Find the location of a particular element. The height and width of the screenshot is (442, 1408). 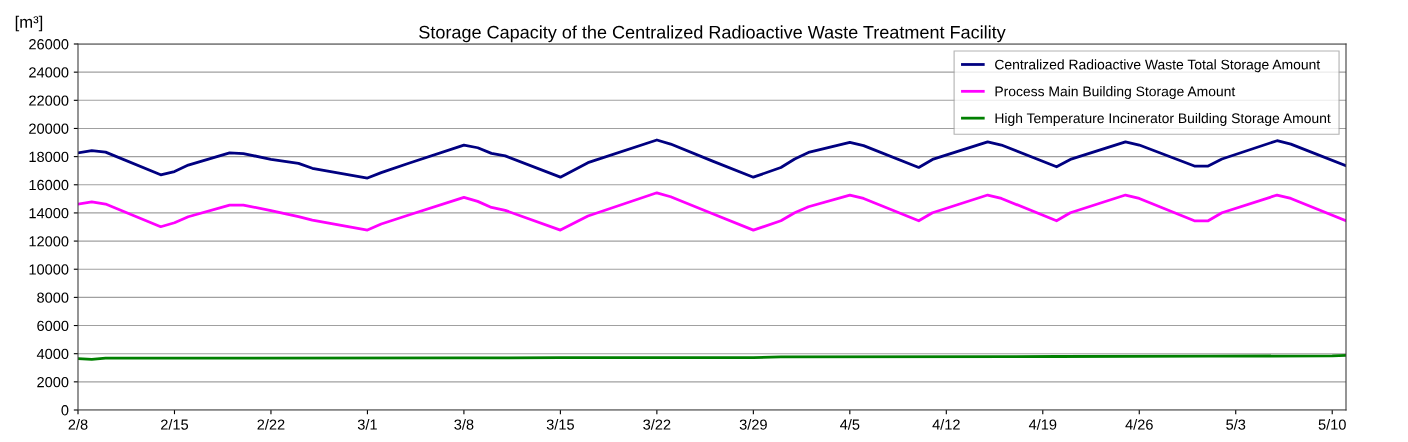

y-tick-label: 20000 is located at coordinates (49, 128).